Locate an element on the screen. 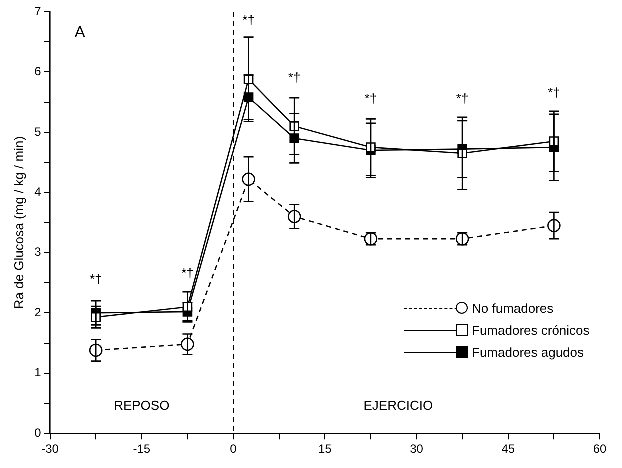 Image resolution: width=622 pixels, height=468 pixels. x-tick-label: -30 is located at coordinates (51, 449).